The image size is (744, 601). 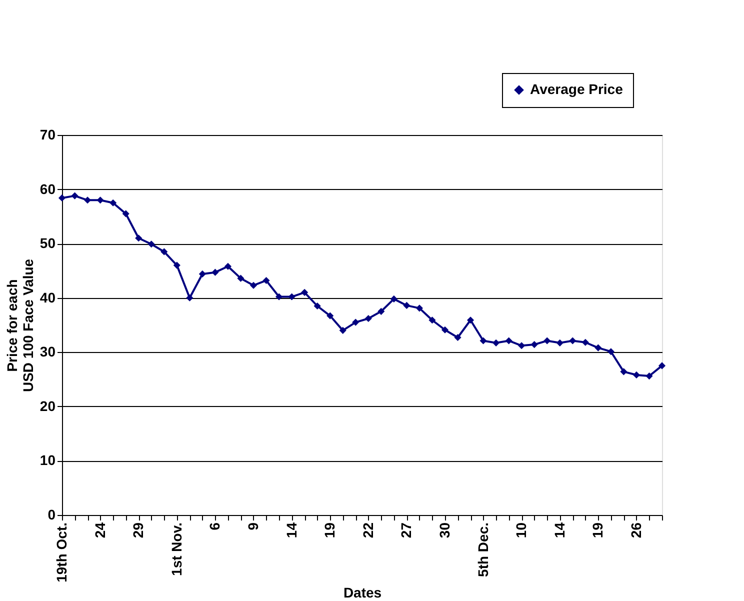 What do you see at coordinates (48, 460) in the screenshot?
I see `y-tick-label: 10` at bounding box center [48, 460].